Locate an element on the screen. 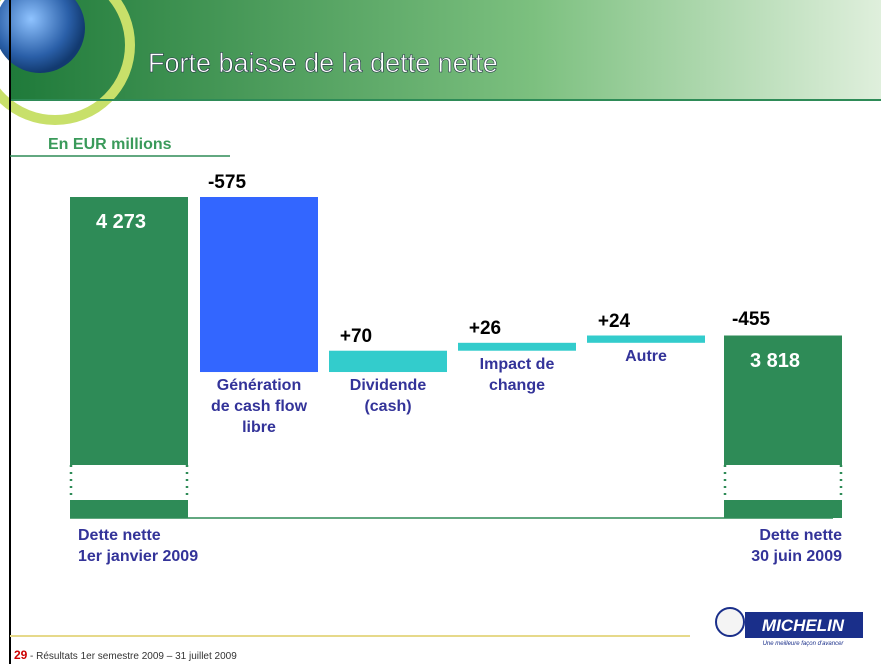  page-number: 29 is located at coordinates (21, 655).